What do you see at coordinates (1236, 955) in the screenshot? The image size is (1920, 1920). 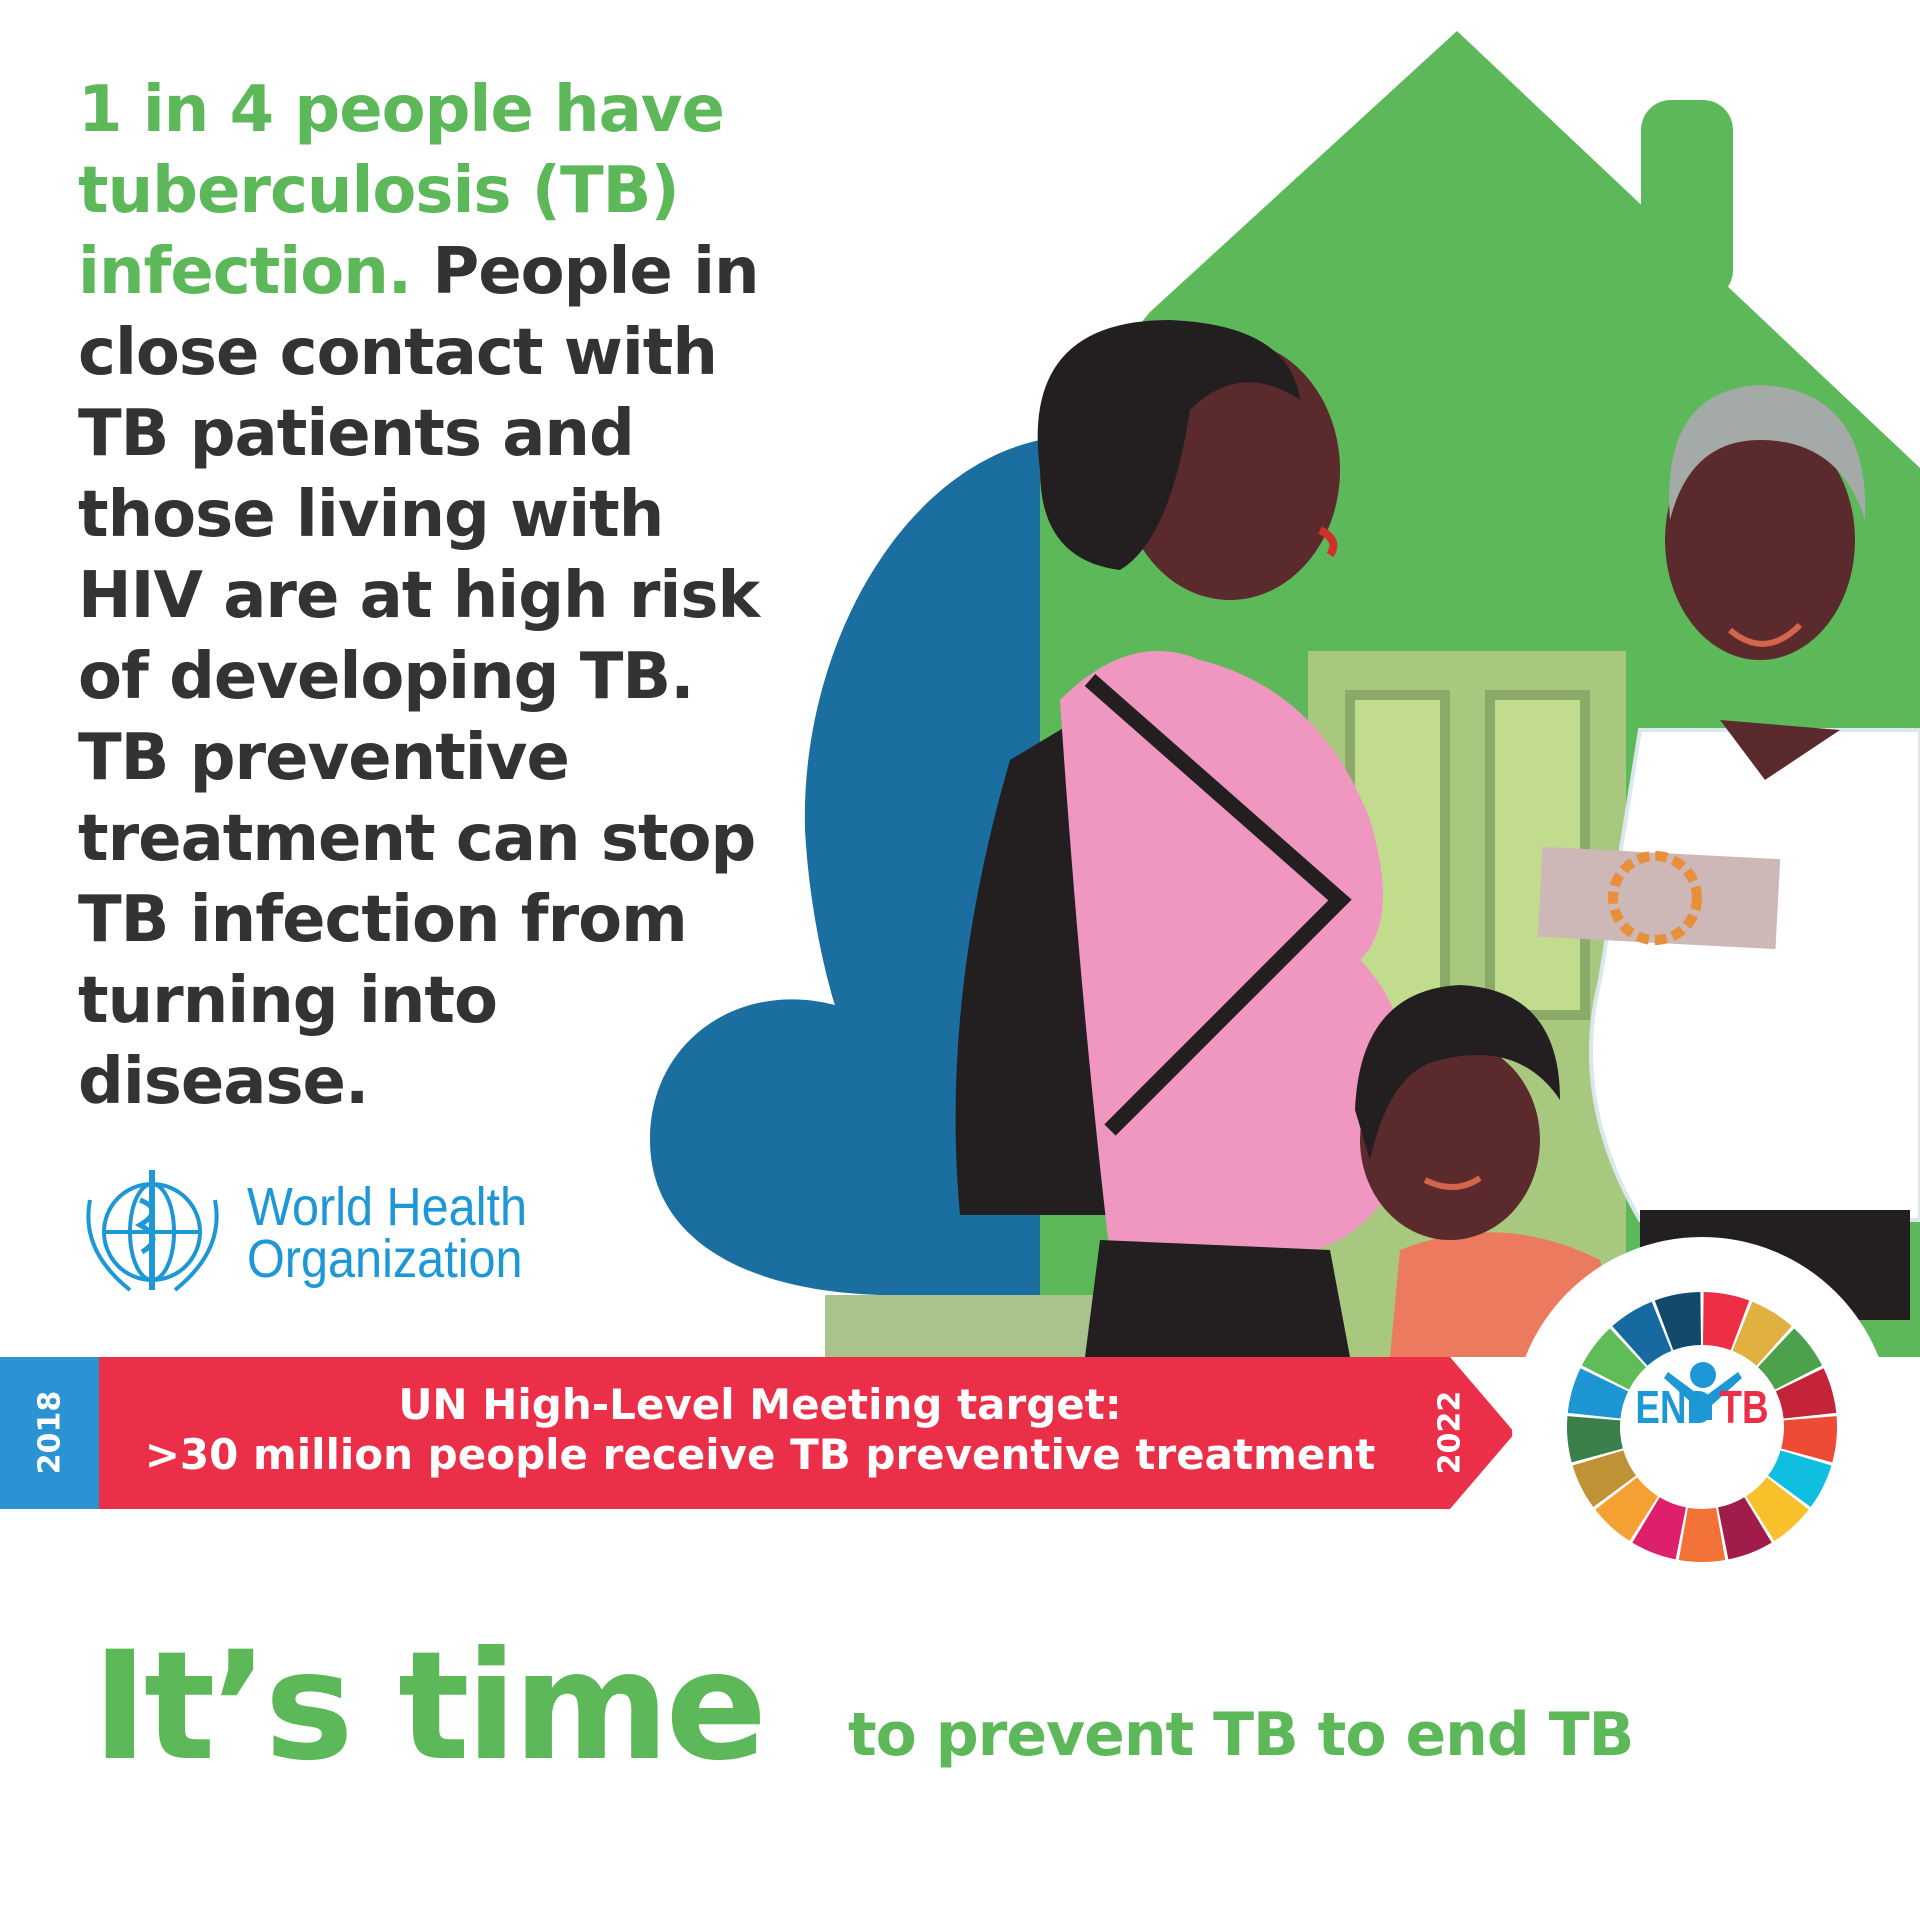 I see `woman-body` at bounding box center [1236, 955].